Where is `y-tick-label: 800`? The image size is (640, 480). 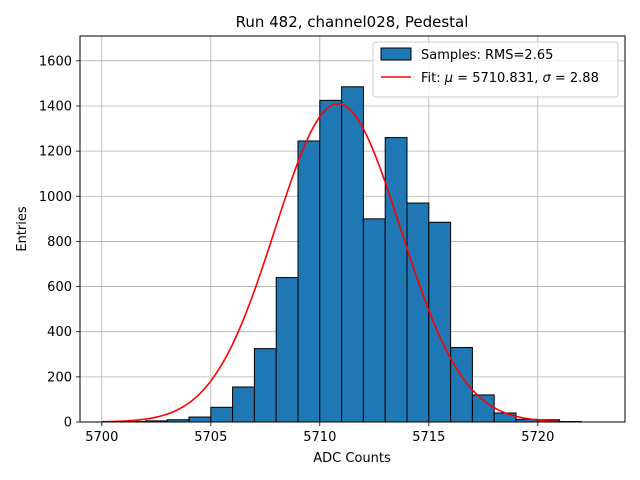 y-tick-label: 800 is located at coordinates (59, 242).